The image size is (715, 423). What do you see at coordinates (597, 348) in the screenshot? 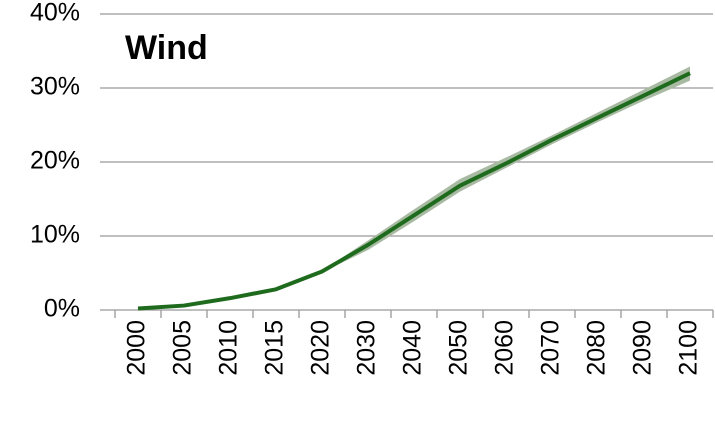
I see `x-tick-label: 2080` at bounding box center [597, 348].